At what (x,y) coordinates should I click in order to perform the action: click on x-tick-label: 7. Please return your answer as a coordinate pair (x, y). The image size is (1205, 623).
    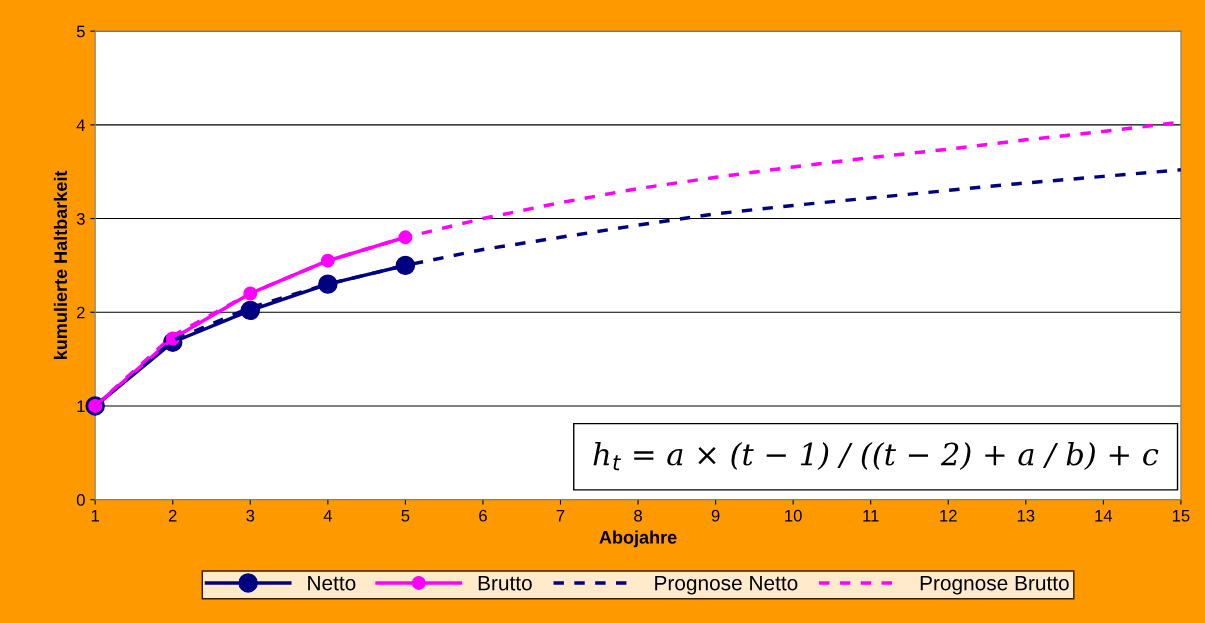
    Looking at the image, I should click on (560, 515).